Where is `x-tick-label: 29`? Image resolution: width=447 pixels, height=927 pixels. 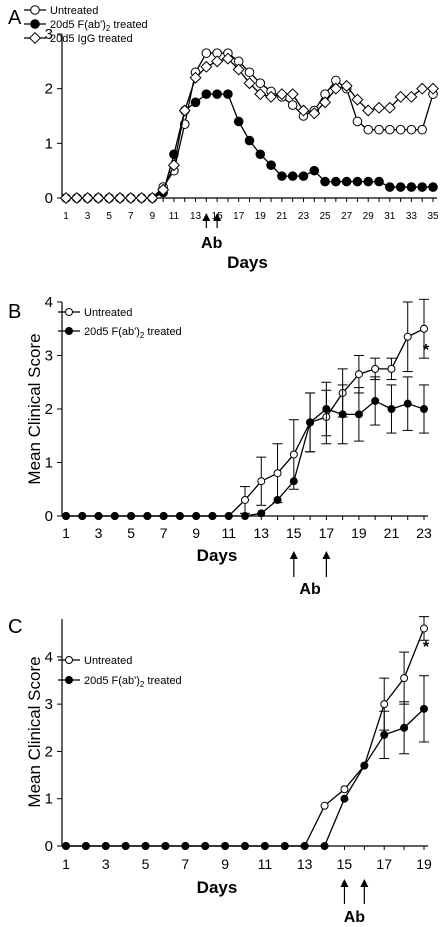 x-tick-label: 29 is located at coordinates (369, 216).